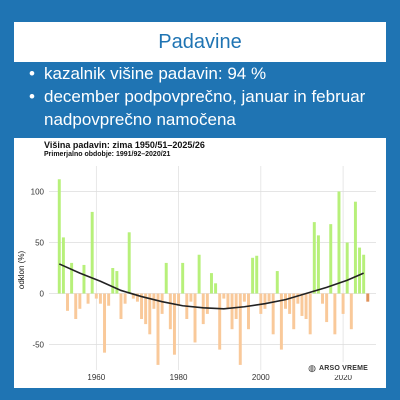  Describe the element at coordinates (343, 377) in the screenshot. I see `x-tick-label: 2020` at that location.